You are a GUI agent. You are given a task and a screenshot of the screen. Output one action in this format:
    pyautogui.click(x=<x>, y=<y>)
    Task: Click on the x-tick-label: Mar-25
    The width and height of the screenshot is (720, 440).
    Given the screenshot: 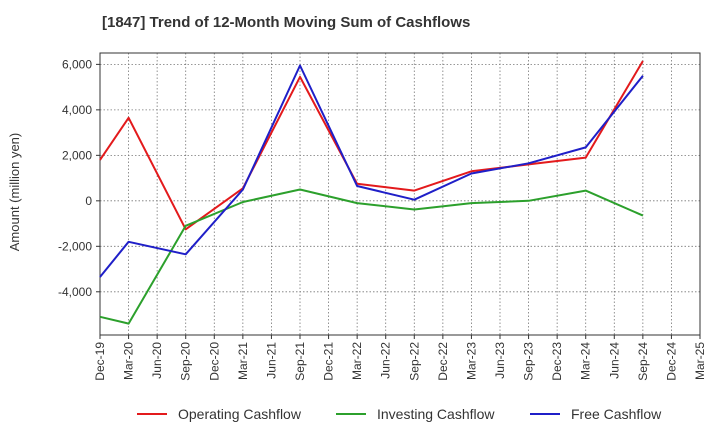 What is the action you would take?
    pyautogui.click(x=700, y=361)
    